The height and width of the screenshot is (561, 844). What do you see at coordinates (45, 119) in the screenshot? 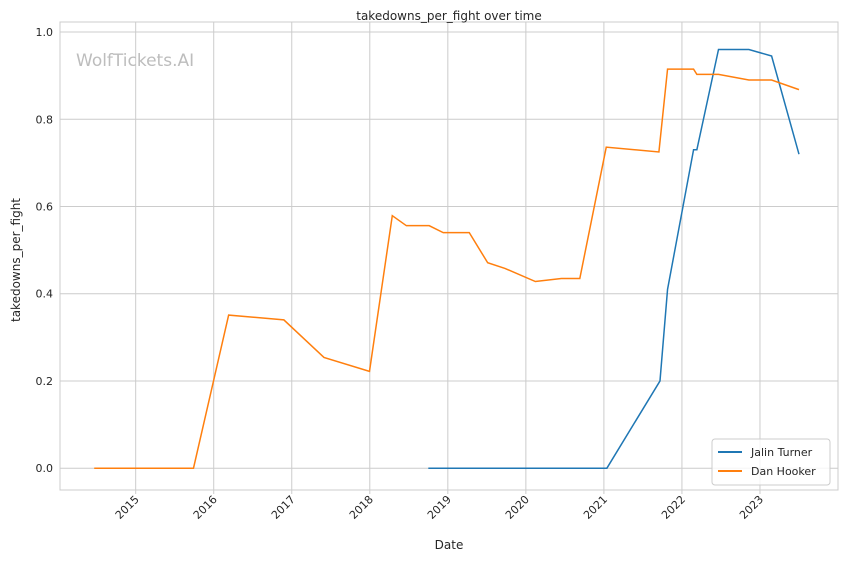
I see `y-tick-label: 0.8` at bounding box center [45, 119].